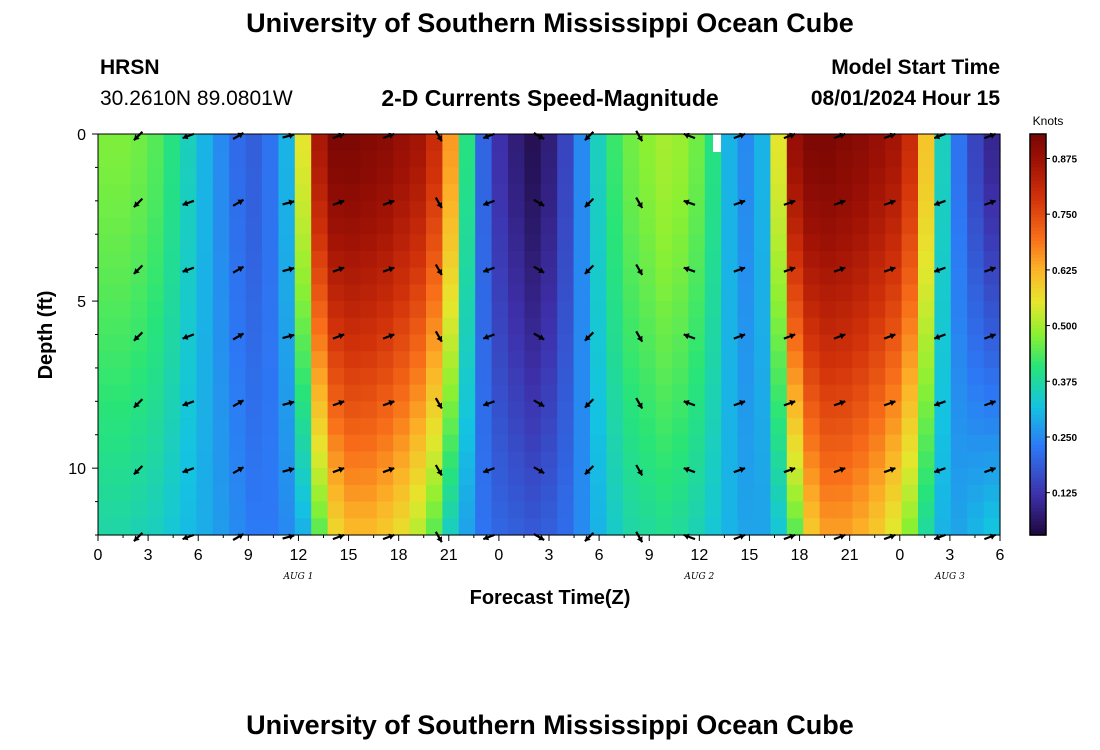  Describe the element at coordinates (349, 555) in the screenshot. I see `x-tick-label: 15` at that location.